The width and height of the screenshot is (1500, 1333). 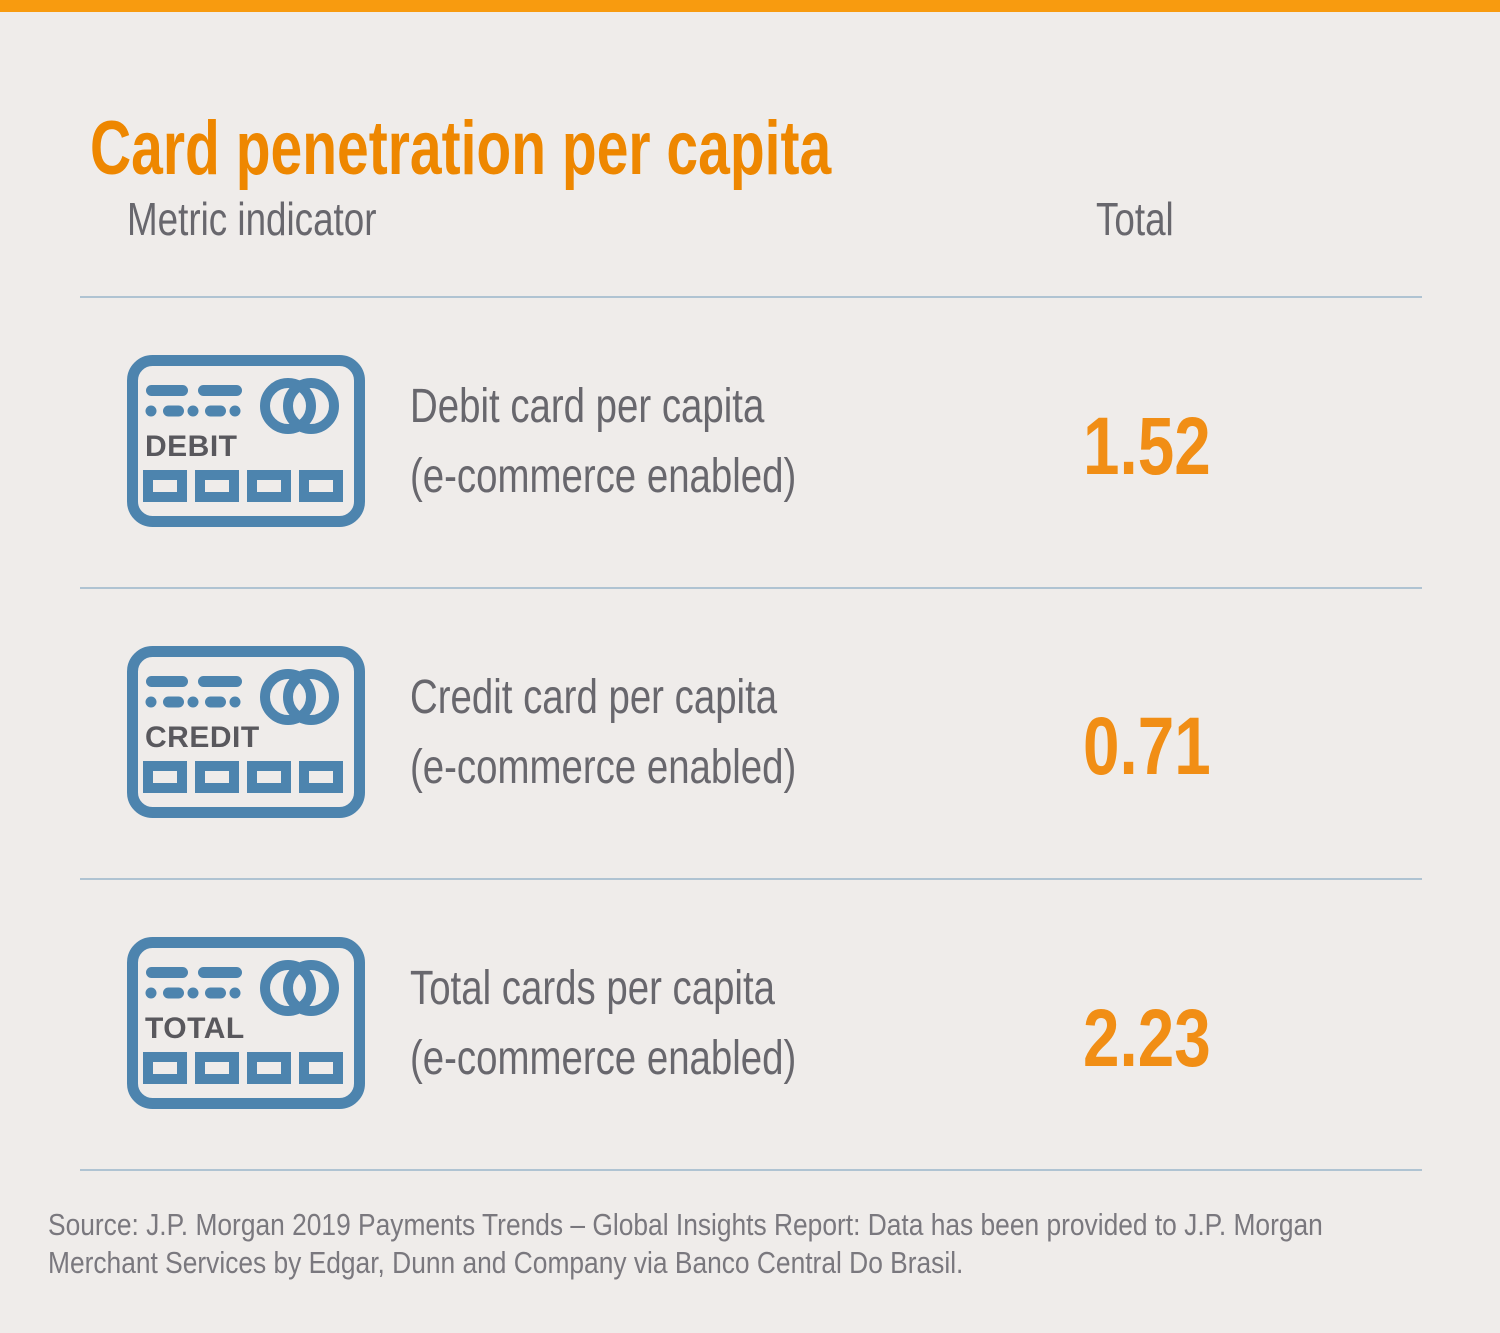 What do you see at coordinates (750, 6) in the screenshot?
I see `top-accent-bar` at bounding box center [750, 6].